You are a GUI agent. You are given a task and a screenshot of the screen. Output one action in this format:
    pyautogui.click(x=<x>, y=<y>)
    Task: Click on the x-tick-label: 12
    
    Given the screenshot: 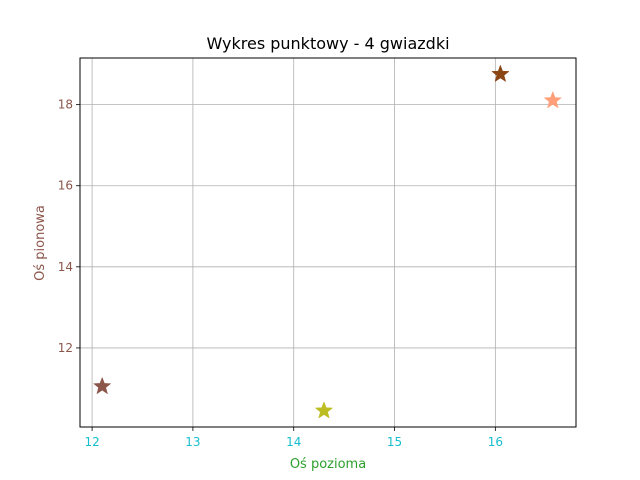 What is the action you would take?
    pyautogui.click(x=91, y=442)
    